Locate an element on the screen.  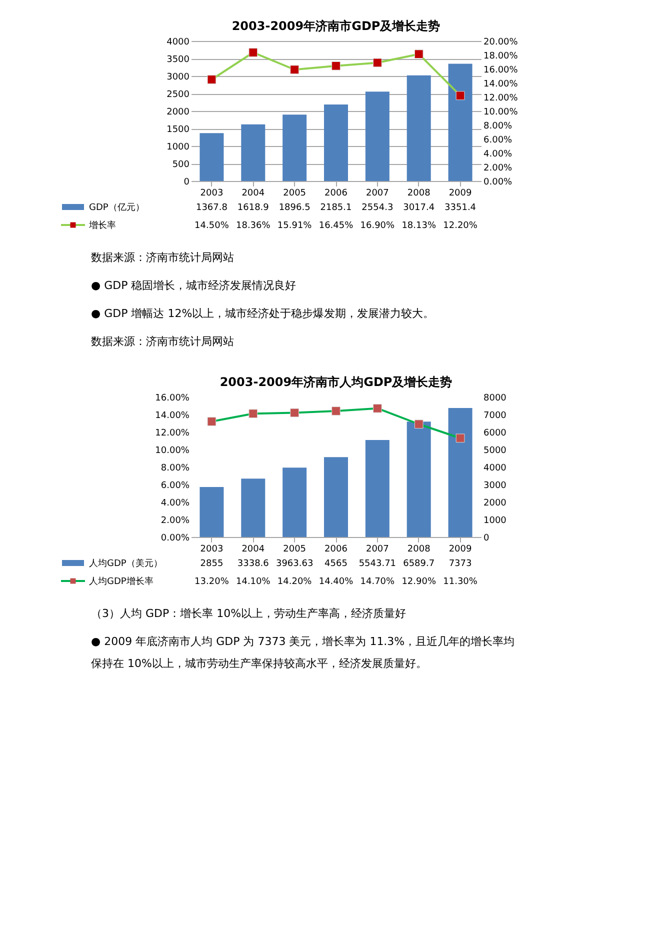
data-label: 6589.7 is located at coordinates (419, 564).